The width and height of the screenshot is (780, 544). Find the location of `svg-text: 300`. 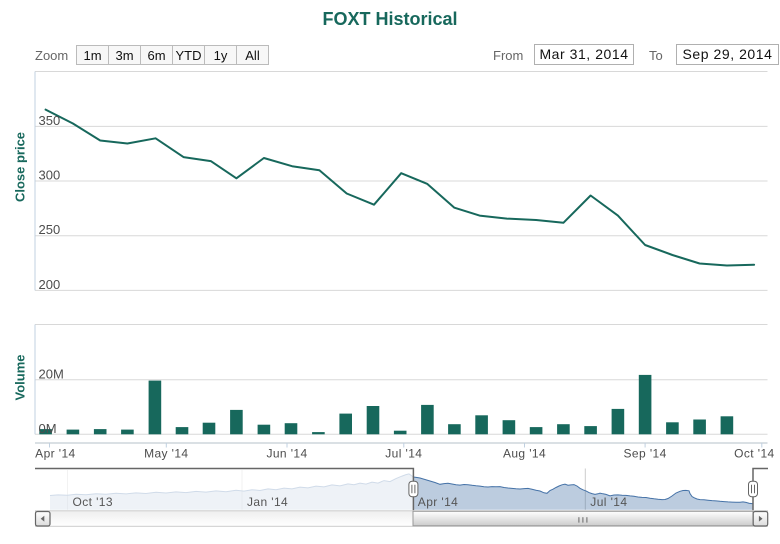

svg-text: 300 is located at coordinates (50, 175).